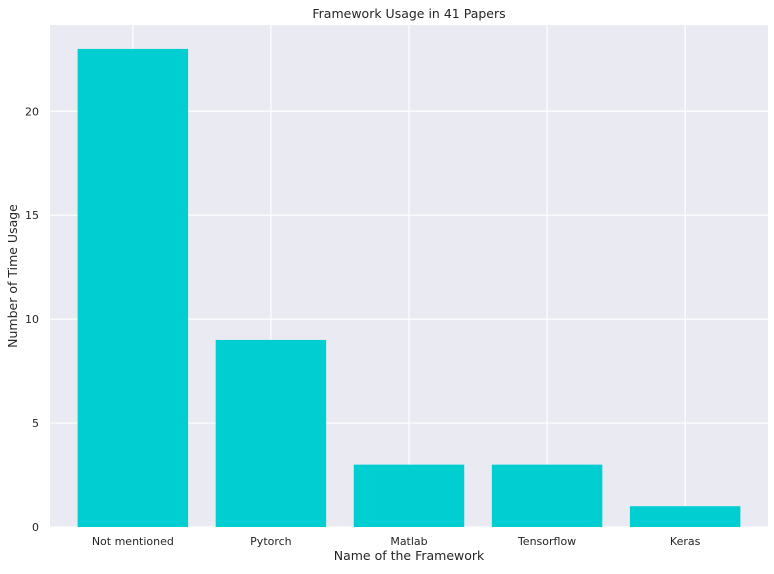 Image resolution: width=774 pixels, height=574 pixels. What do you see at coordinates (271, 541) in the screenshot?
I see `x-tick-label: Pytorch` at bounding box center [271, 541].